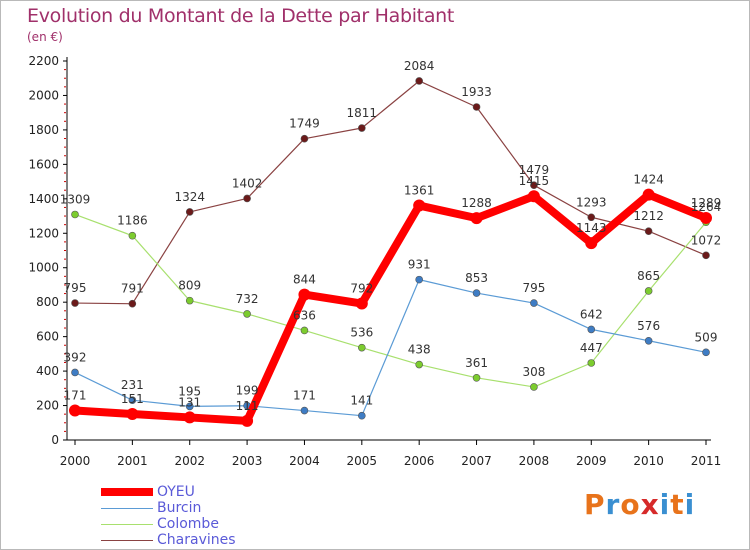  I want to click on data-label-burcin: 795, so click(533, 288).